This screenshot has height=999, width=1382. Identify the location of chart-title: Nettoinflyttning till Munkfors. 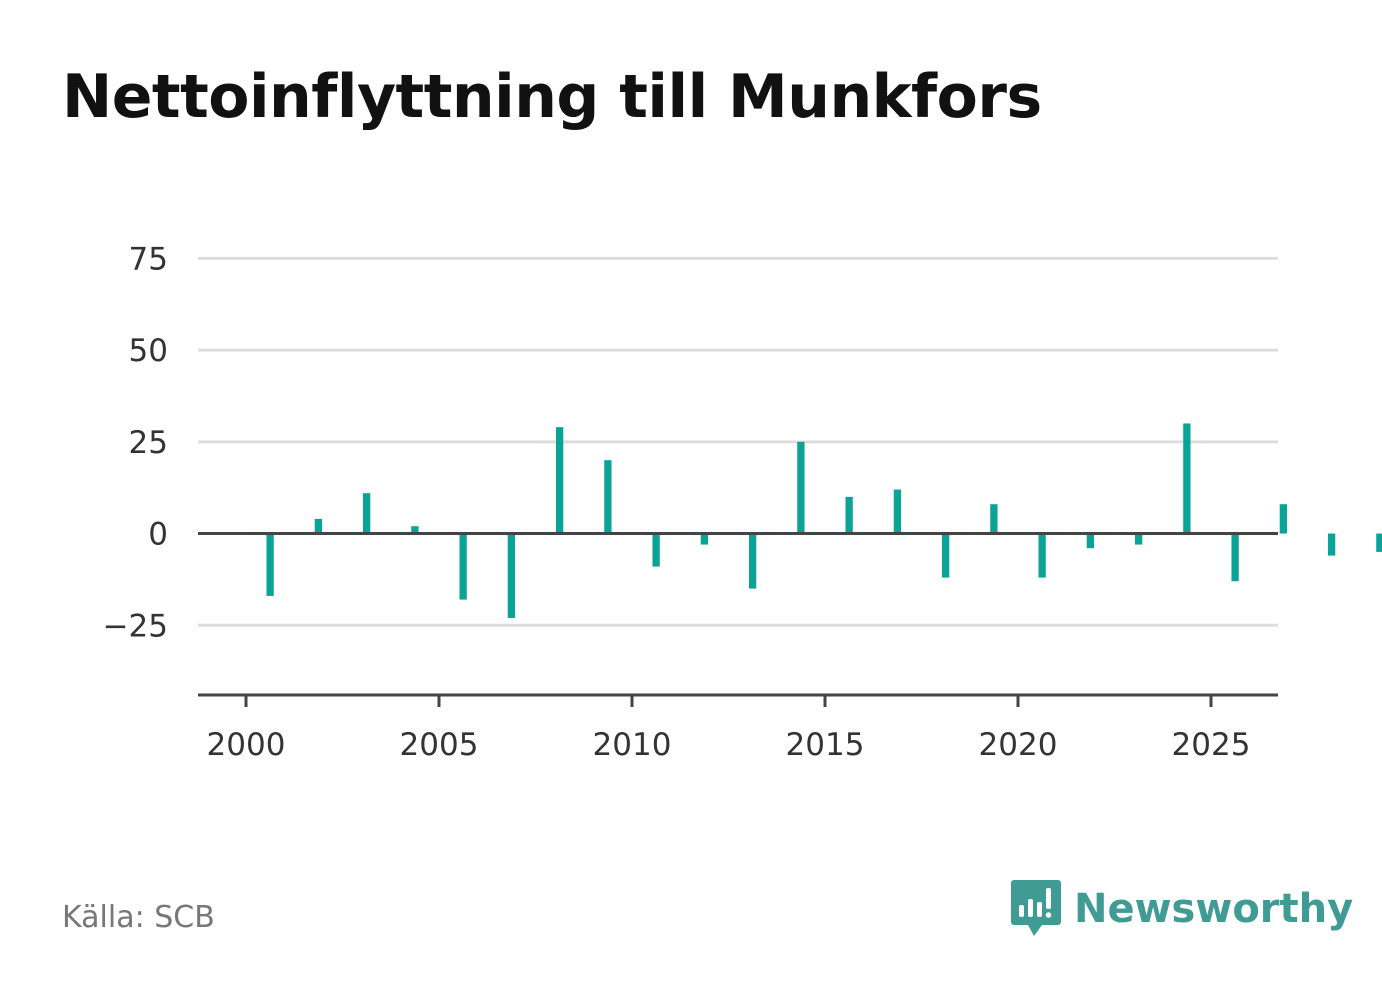
(552, 97).